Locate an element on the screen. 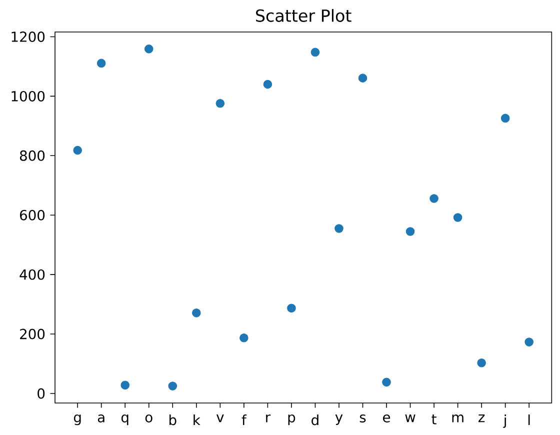 The image size is (560, 435). x-tick-label: v is located at coordinates (220, 418).